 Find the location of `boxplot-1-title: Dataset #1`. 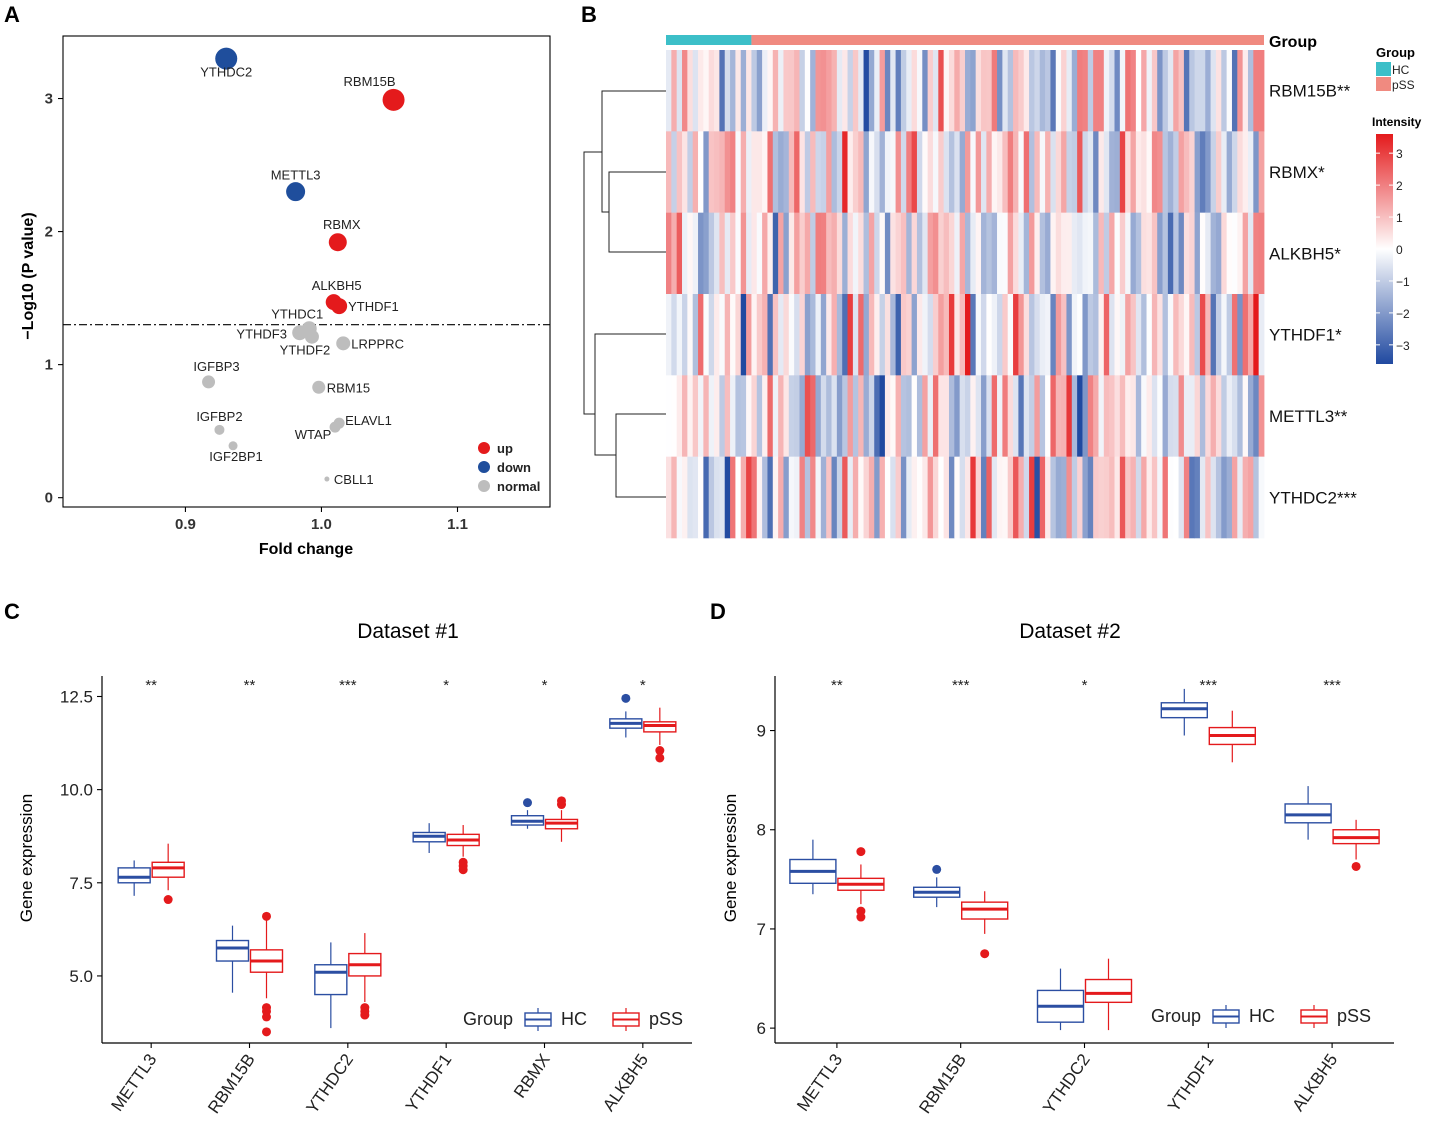

boxplot-1-title: Dataset #1 is located at coordinates (408, 631).